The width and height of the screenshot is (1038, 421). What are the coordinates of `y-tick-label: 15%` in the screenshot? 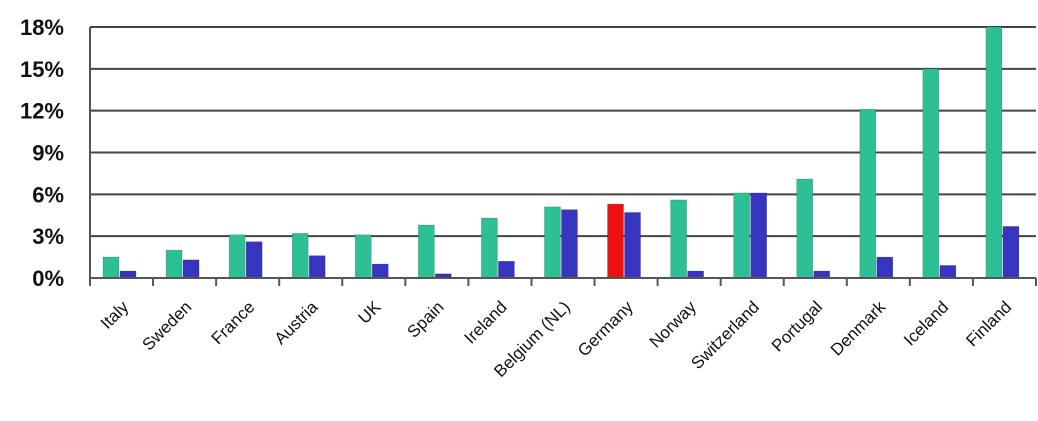 It's located at (42, 69).